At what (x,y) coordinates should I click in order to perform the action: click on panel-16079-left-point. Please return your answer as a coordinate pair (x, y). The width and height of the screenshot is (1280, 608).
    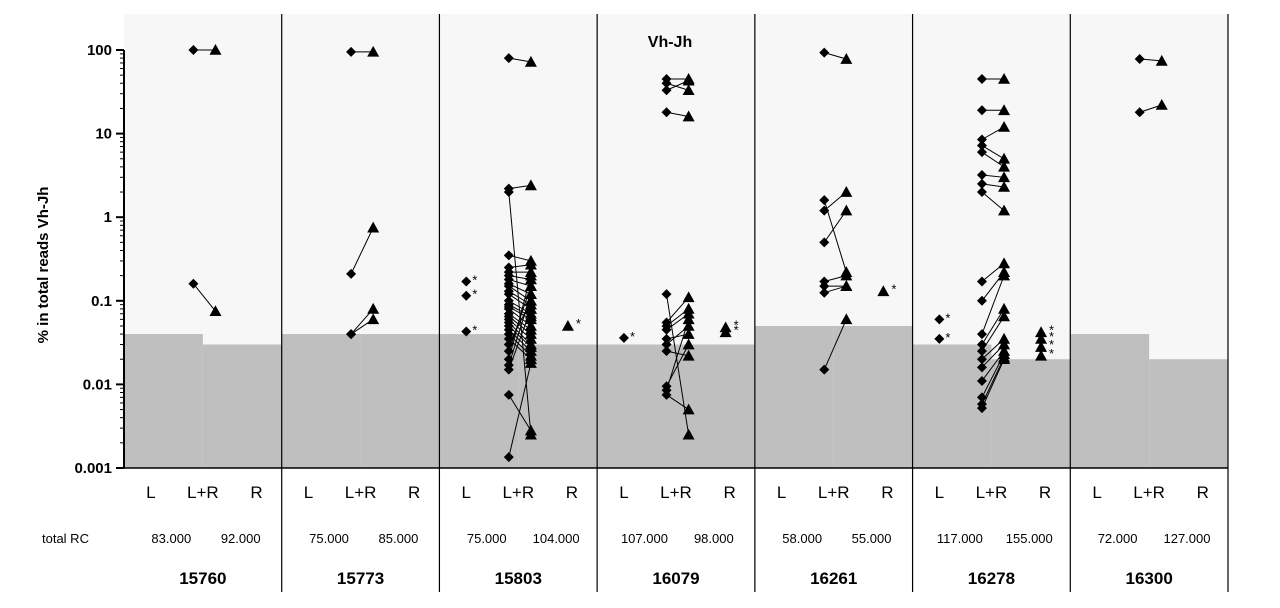
    Looking at the image, I should click on (623, 337).